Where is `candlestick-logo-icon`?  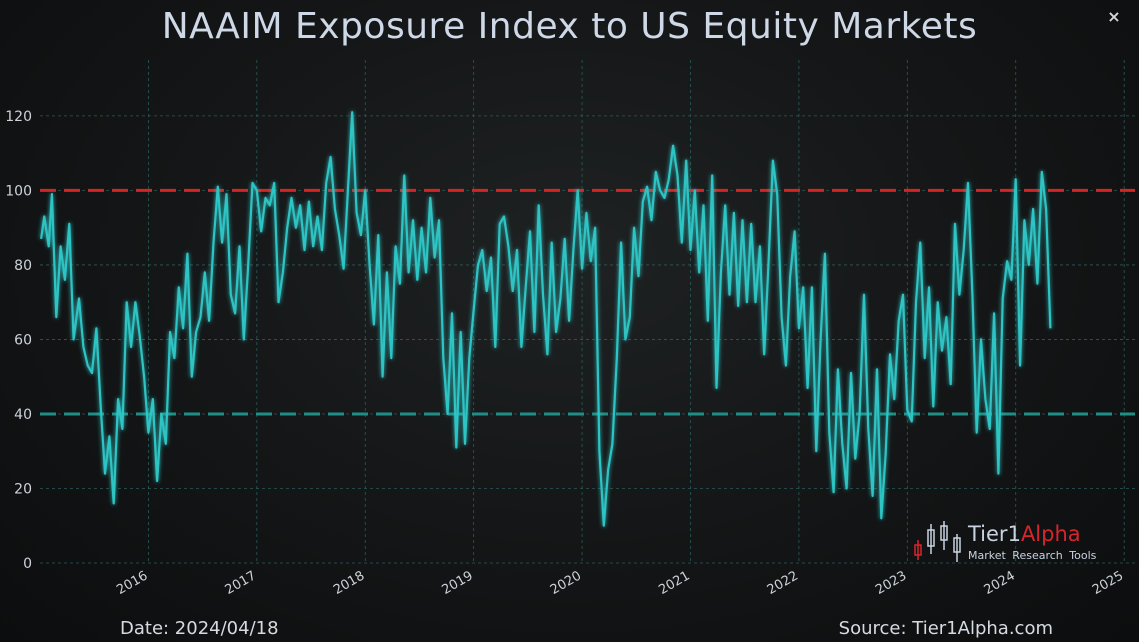
candlestick-logo-icon is located at coordinates (937, 541).